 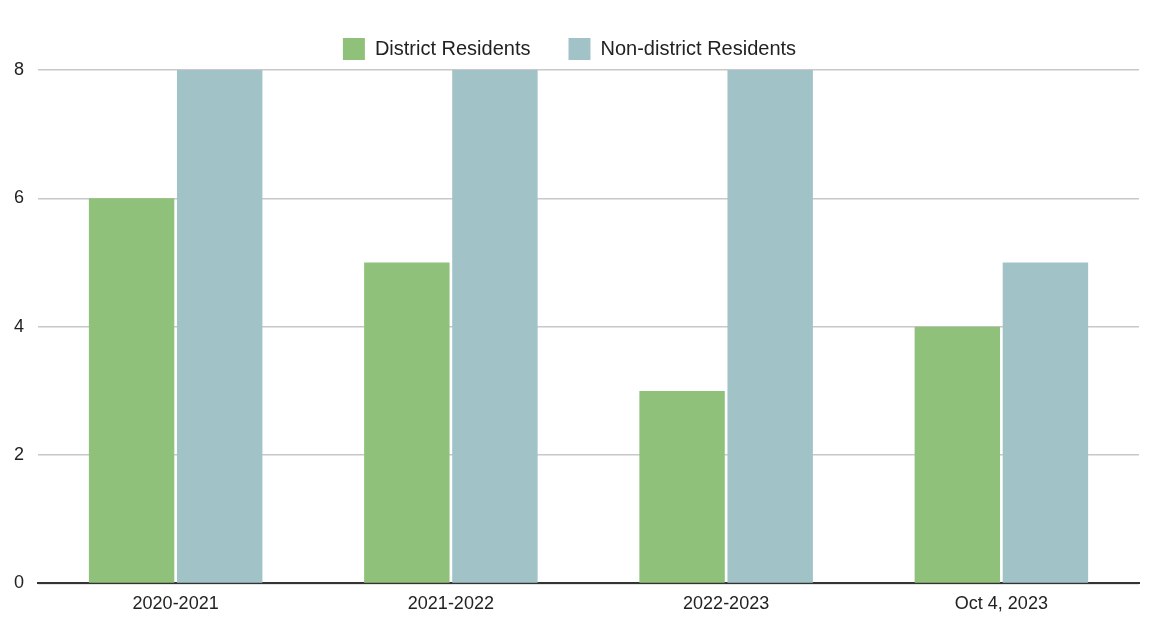 What do you see at coordinates (452, 47) in the screenshot?
I see `legend-label: District Residents` at bounding box center [452, 47].